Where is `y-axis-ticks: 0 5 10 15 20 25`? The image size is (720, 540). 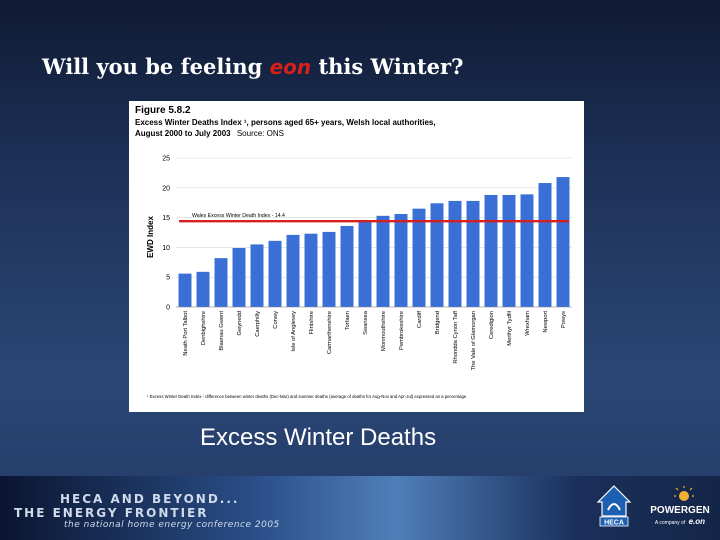 y-axis-ticks: 0 5 10 15 20 25 is located at coordinates (166, 234).